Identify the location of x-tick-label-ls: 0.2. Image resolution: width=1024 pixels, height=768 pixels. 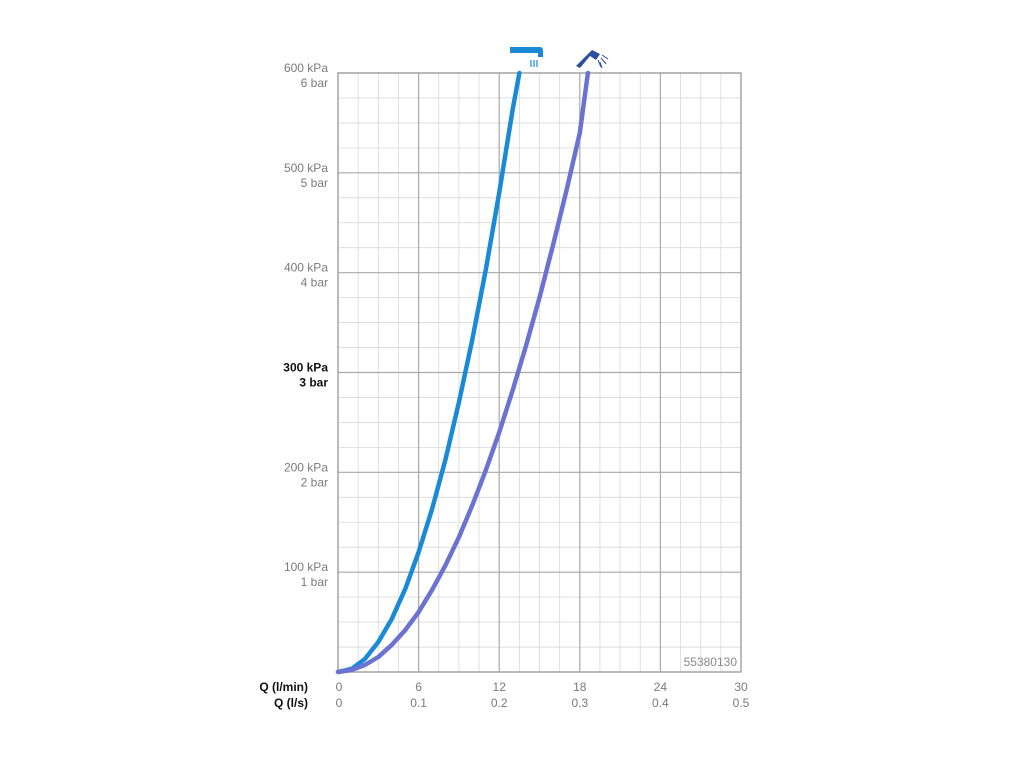
(499, 703).